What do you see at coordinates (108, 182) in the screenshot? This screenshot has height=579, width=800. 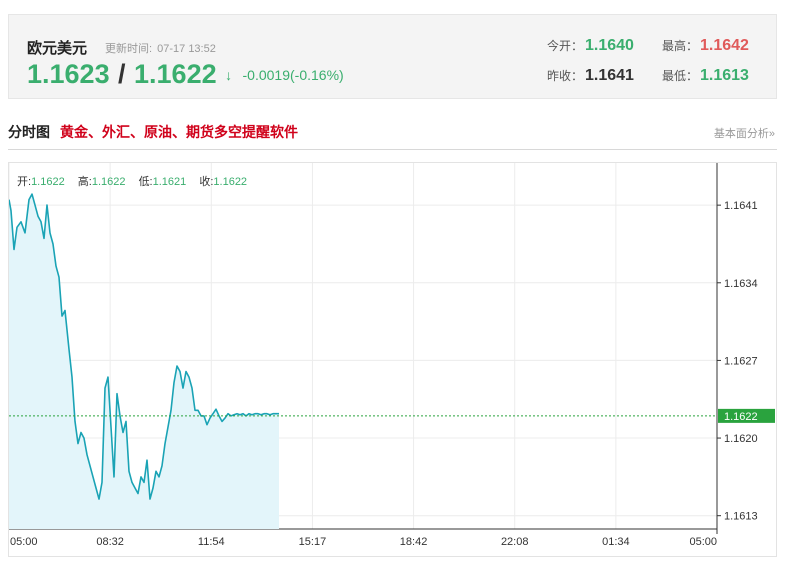 I see `ohlc-high-value: 1.1622` at bounding box center [108, 182].